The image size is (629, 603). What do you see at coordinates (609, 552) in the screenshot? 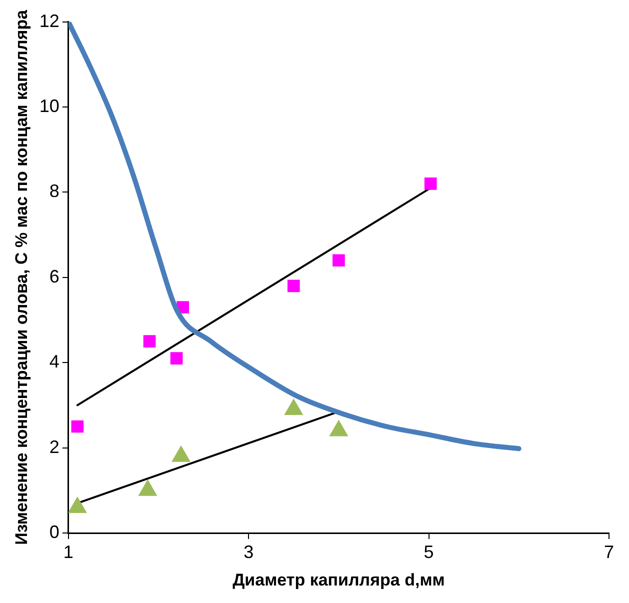
I see `x-tick-label: 7` at bounding box center [609, 552].